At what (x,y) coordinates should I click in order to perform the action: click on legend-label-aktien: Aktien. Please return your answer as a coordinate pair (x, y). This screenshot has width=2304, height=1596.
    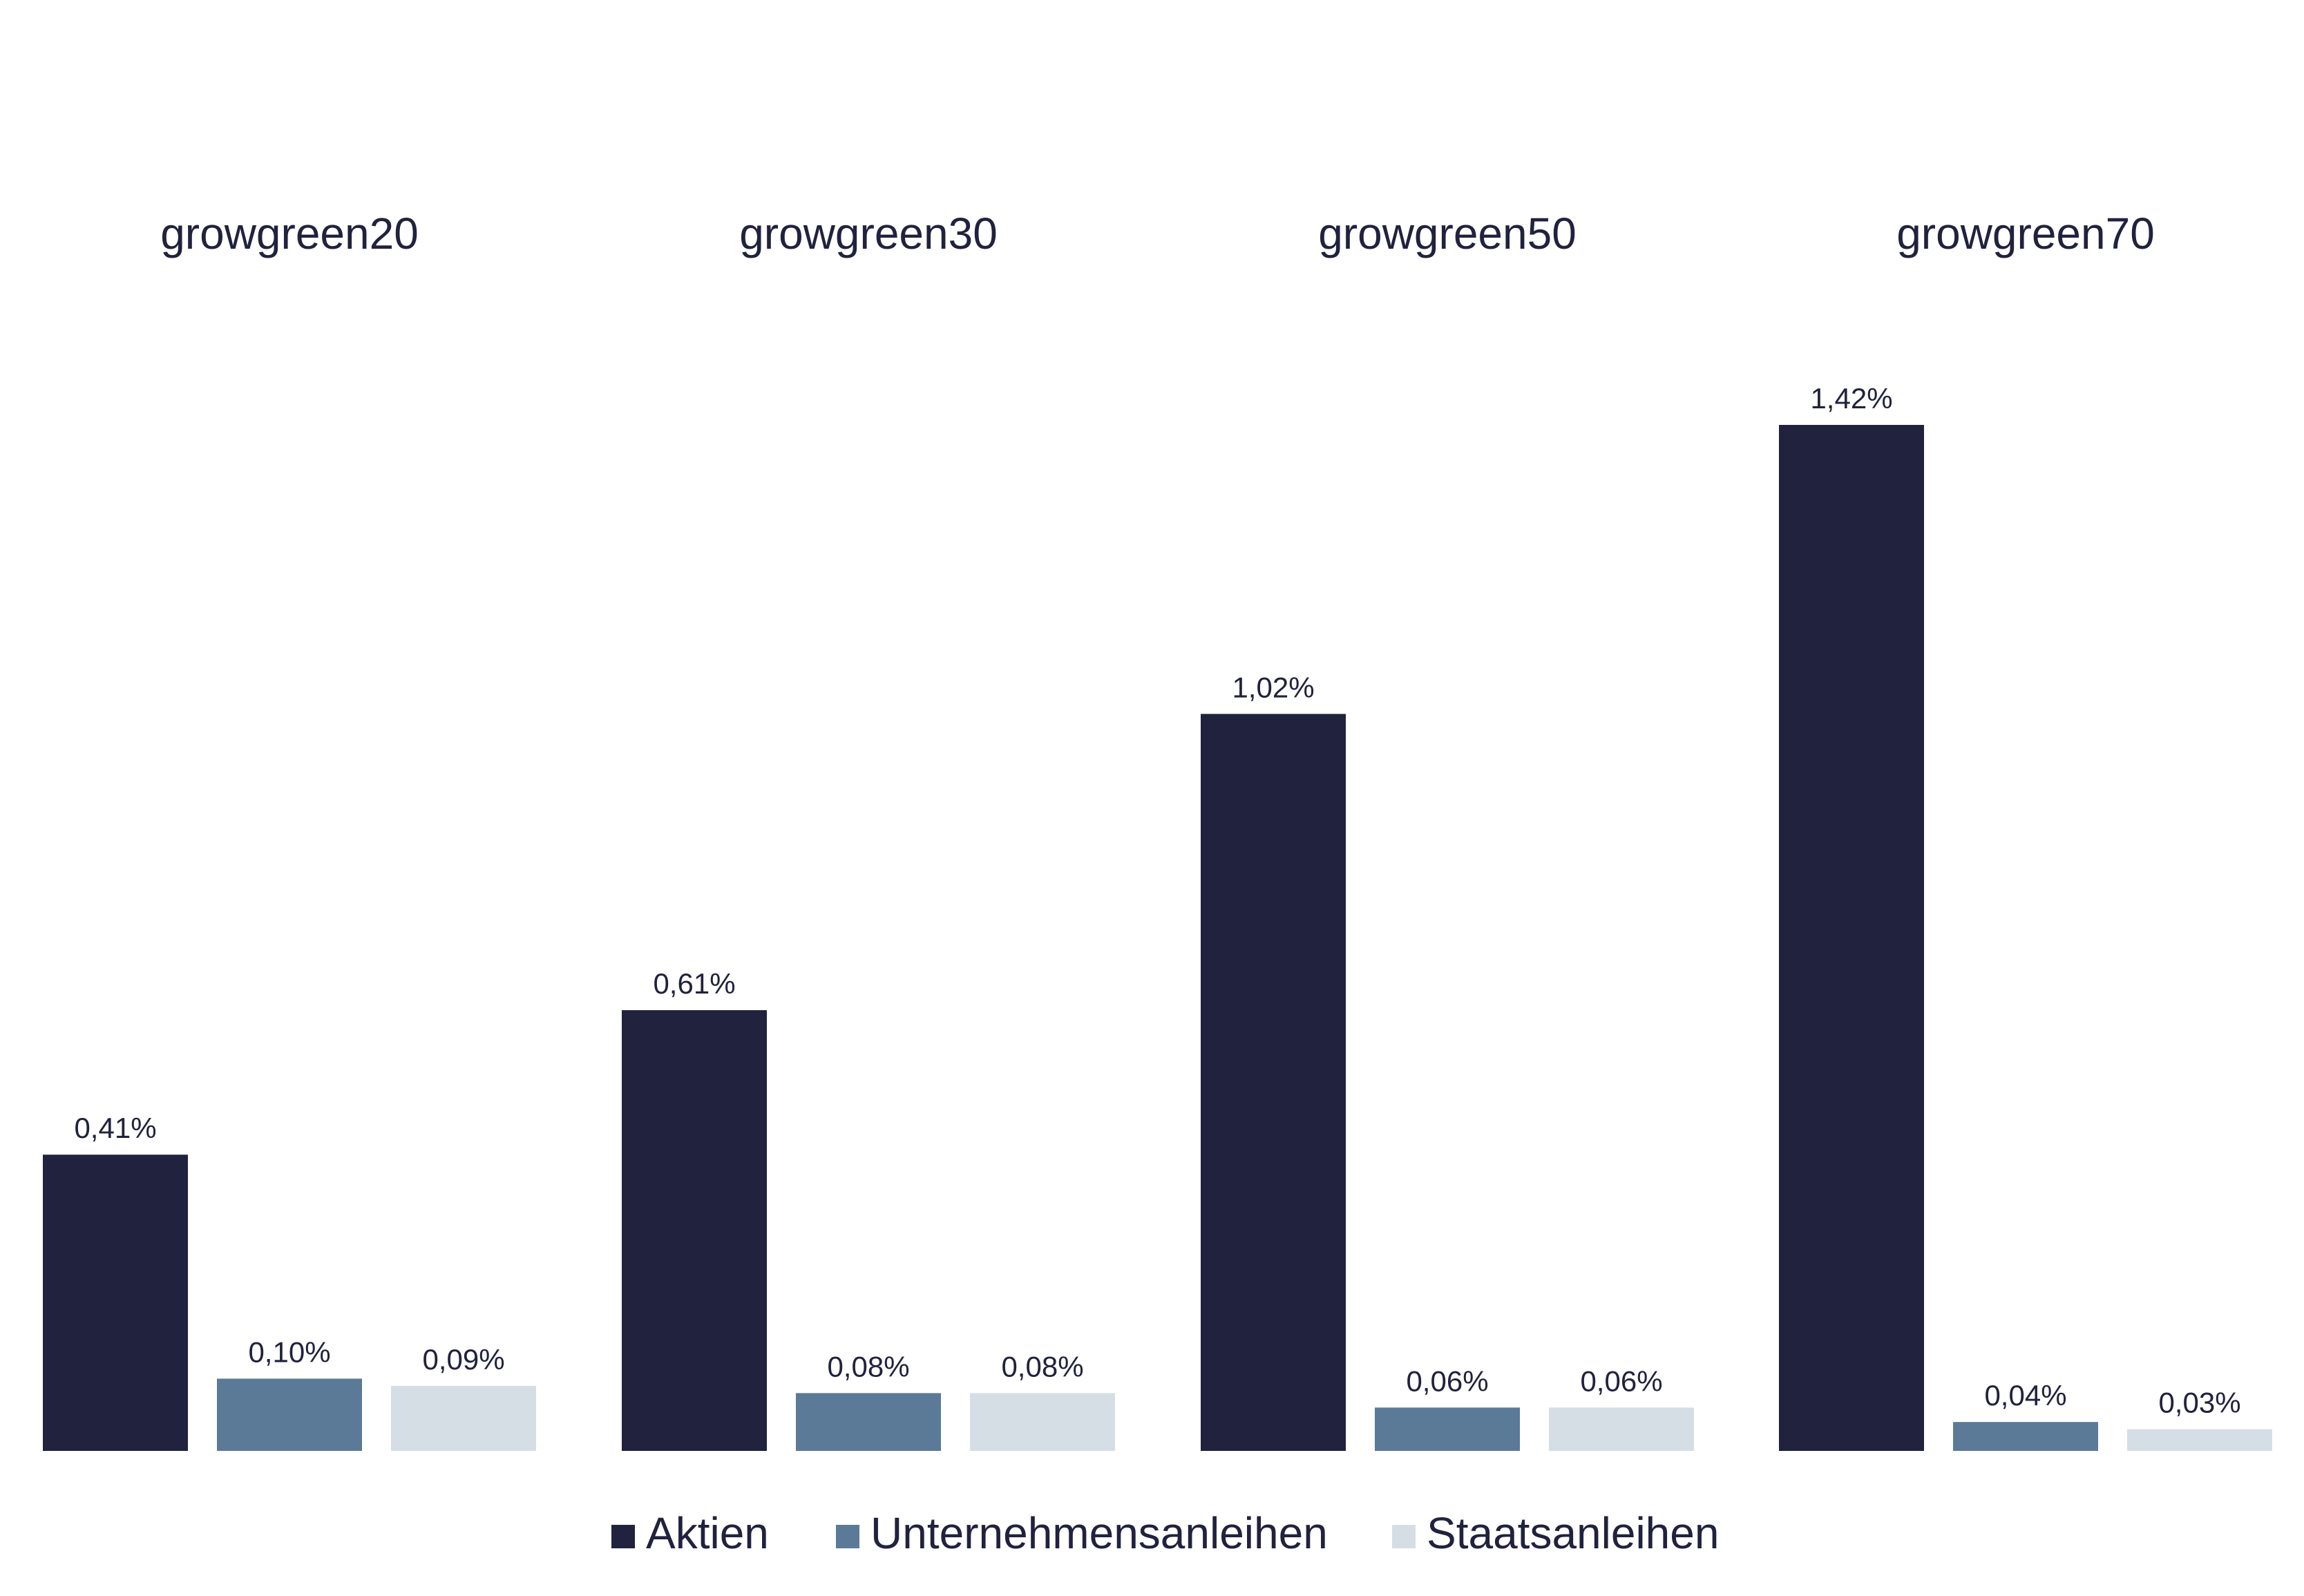
    Looking at the image, I should click on (707, 1533).